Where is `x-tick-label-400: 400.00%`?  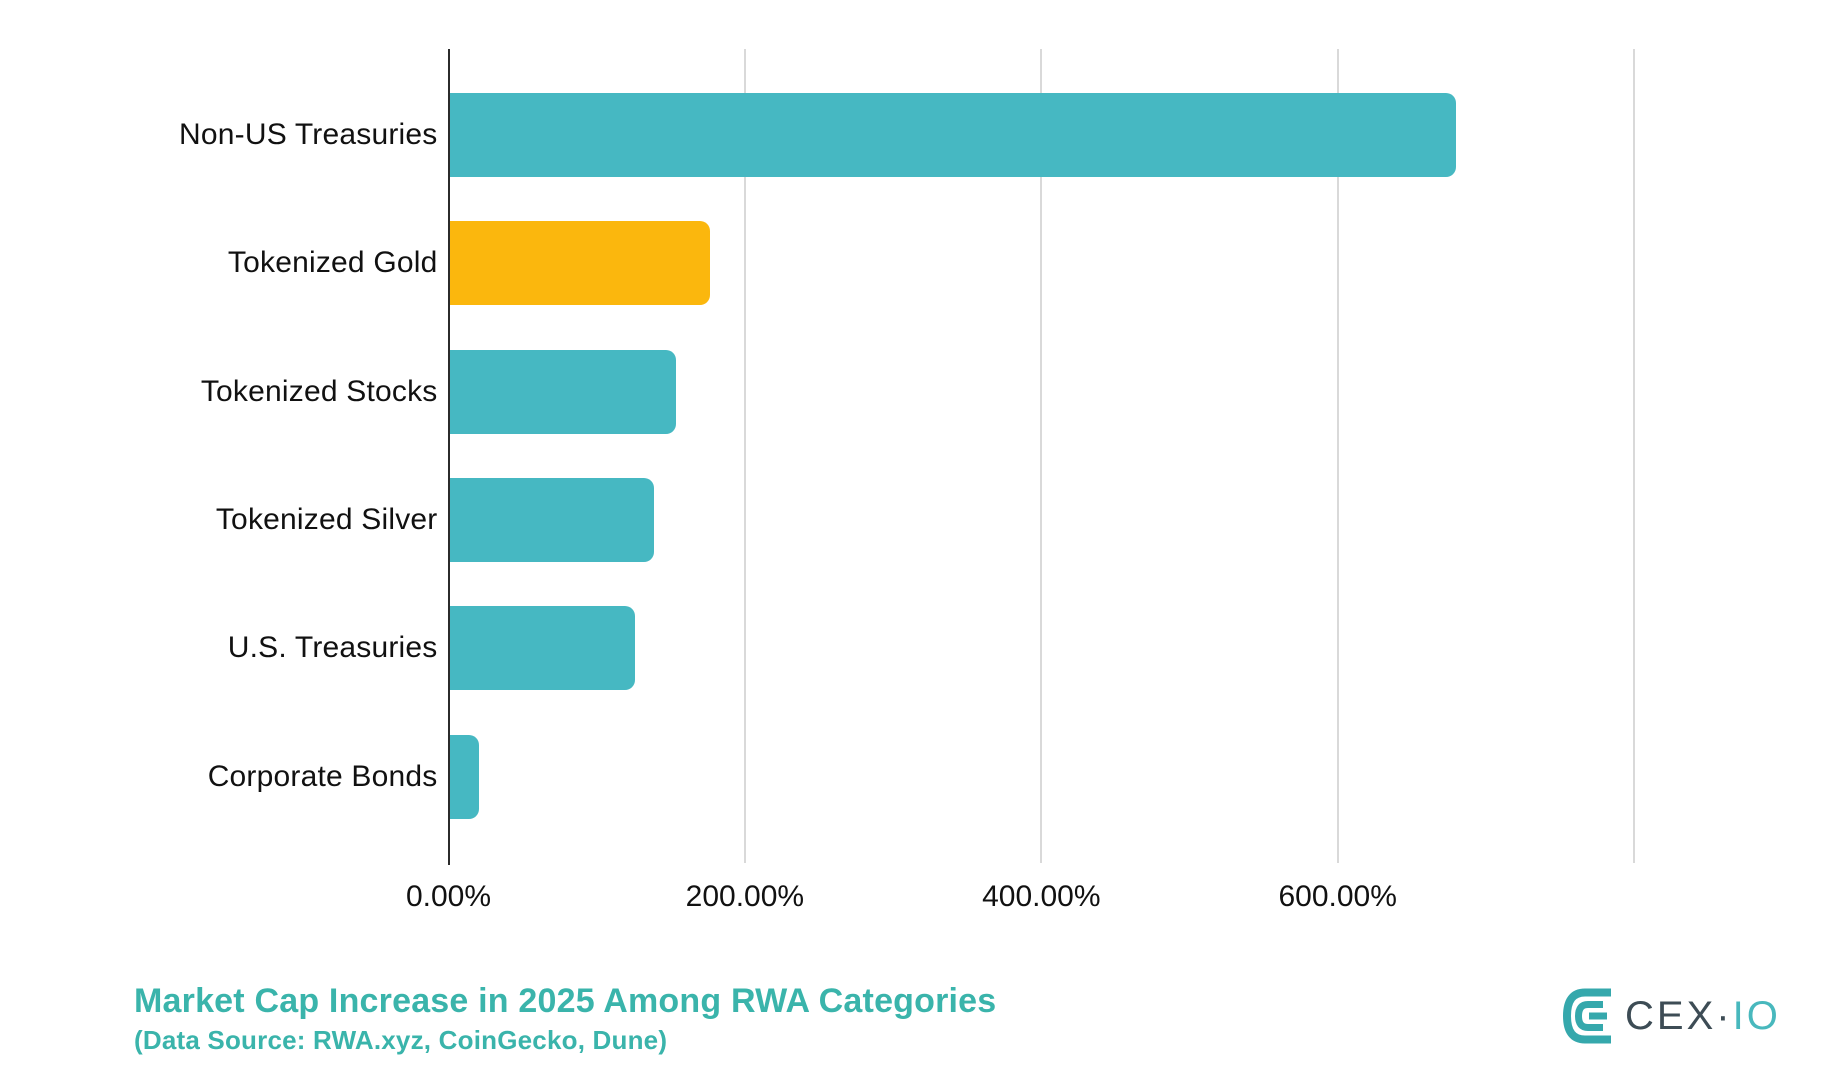 x-tick-label-400: 400.00% is located at coordinates (1041, 896).